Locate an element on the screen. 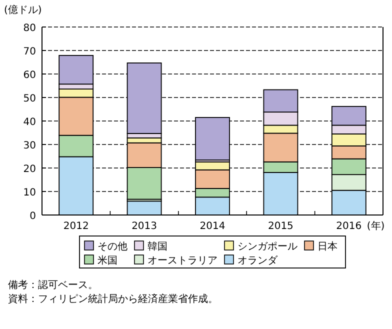 The width and height of the screenshot is (392, 329). y-tick-label: 40 is located at coordinates (29, 122).